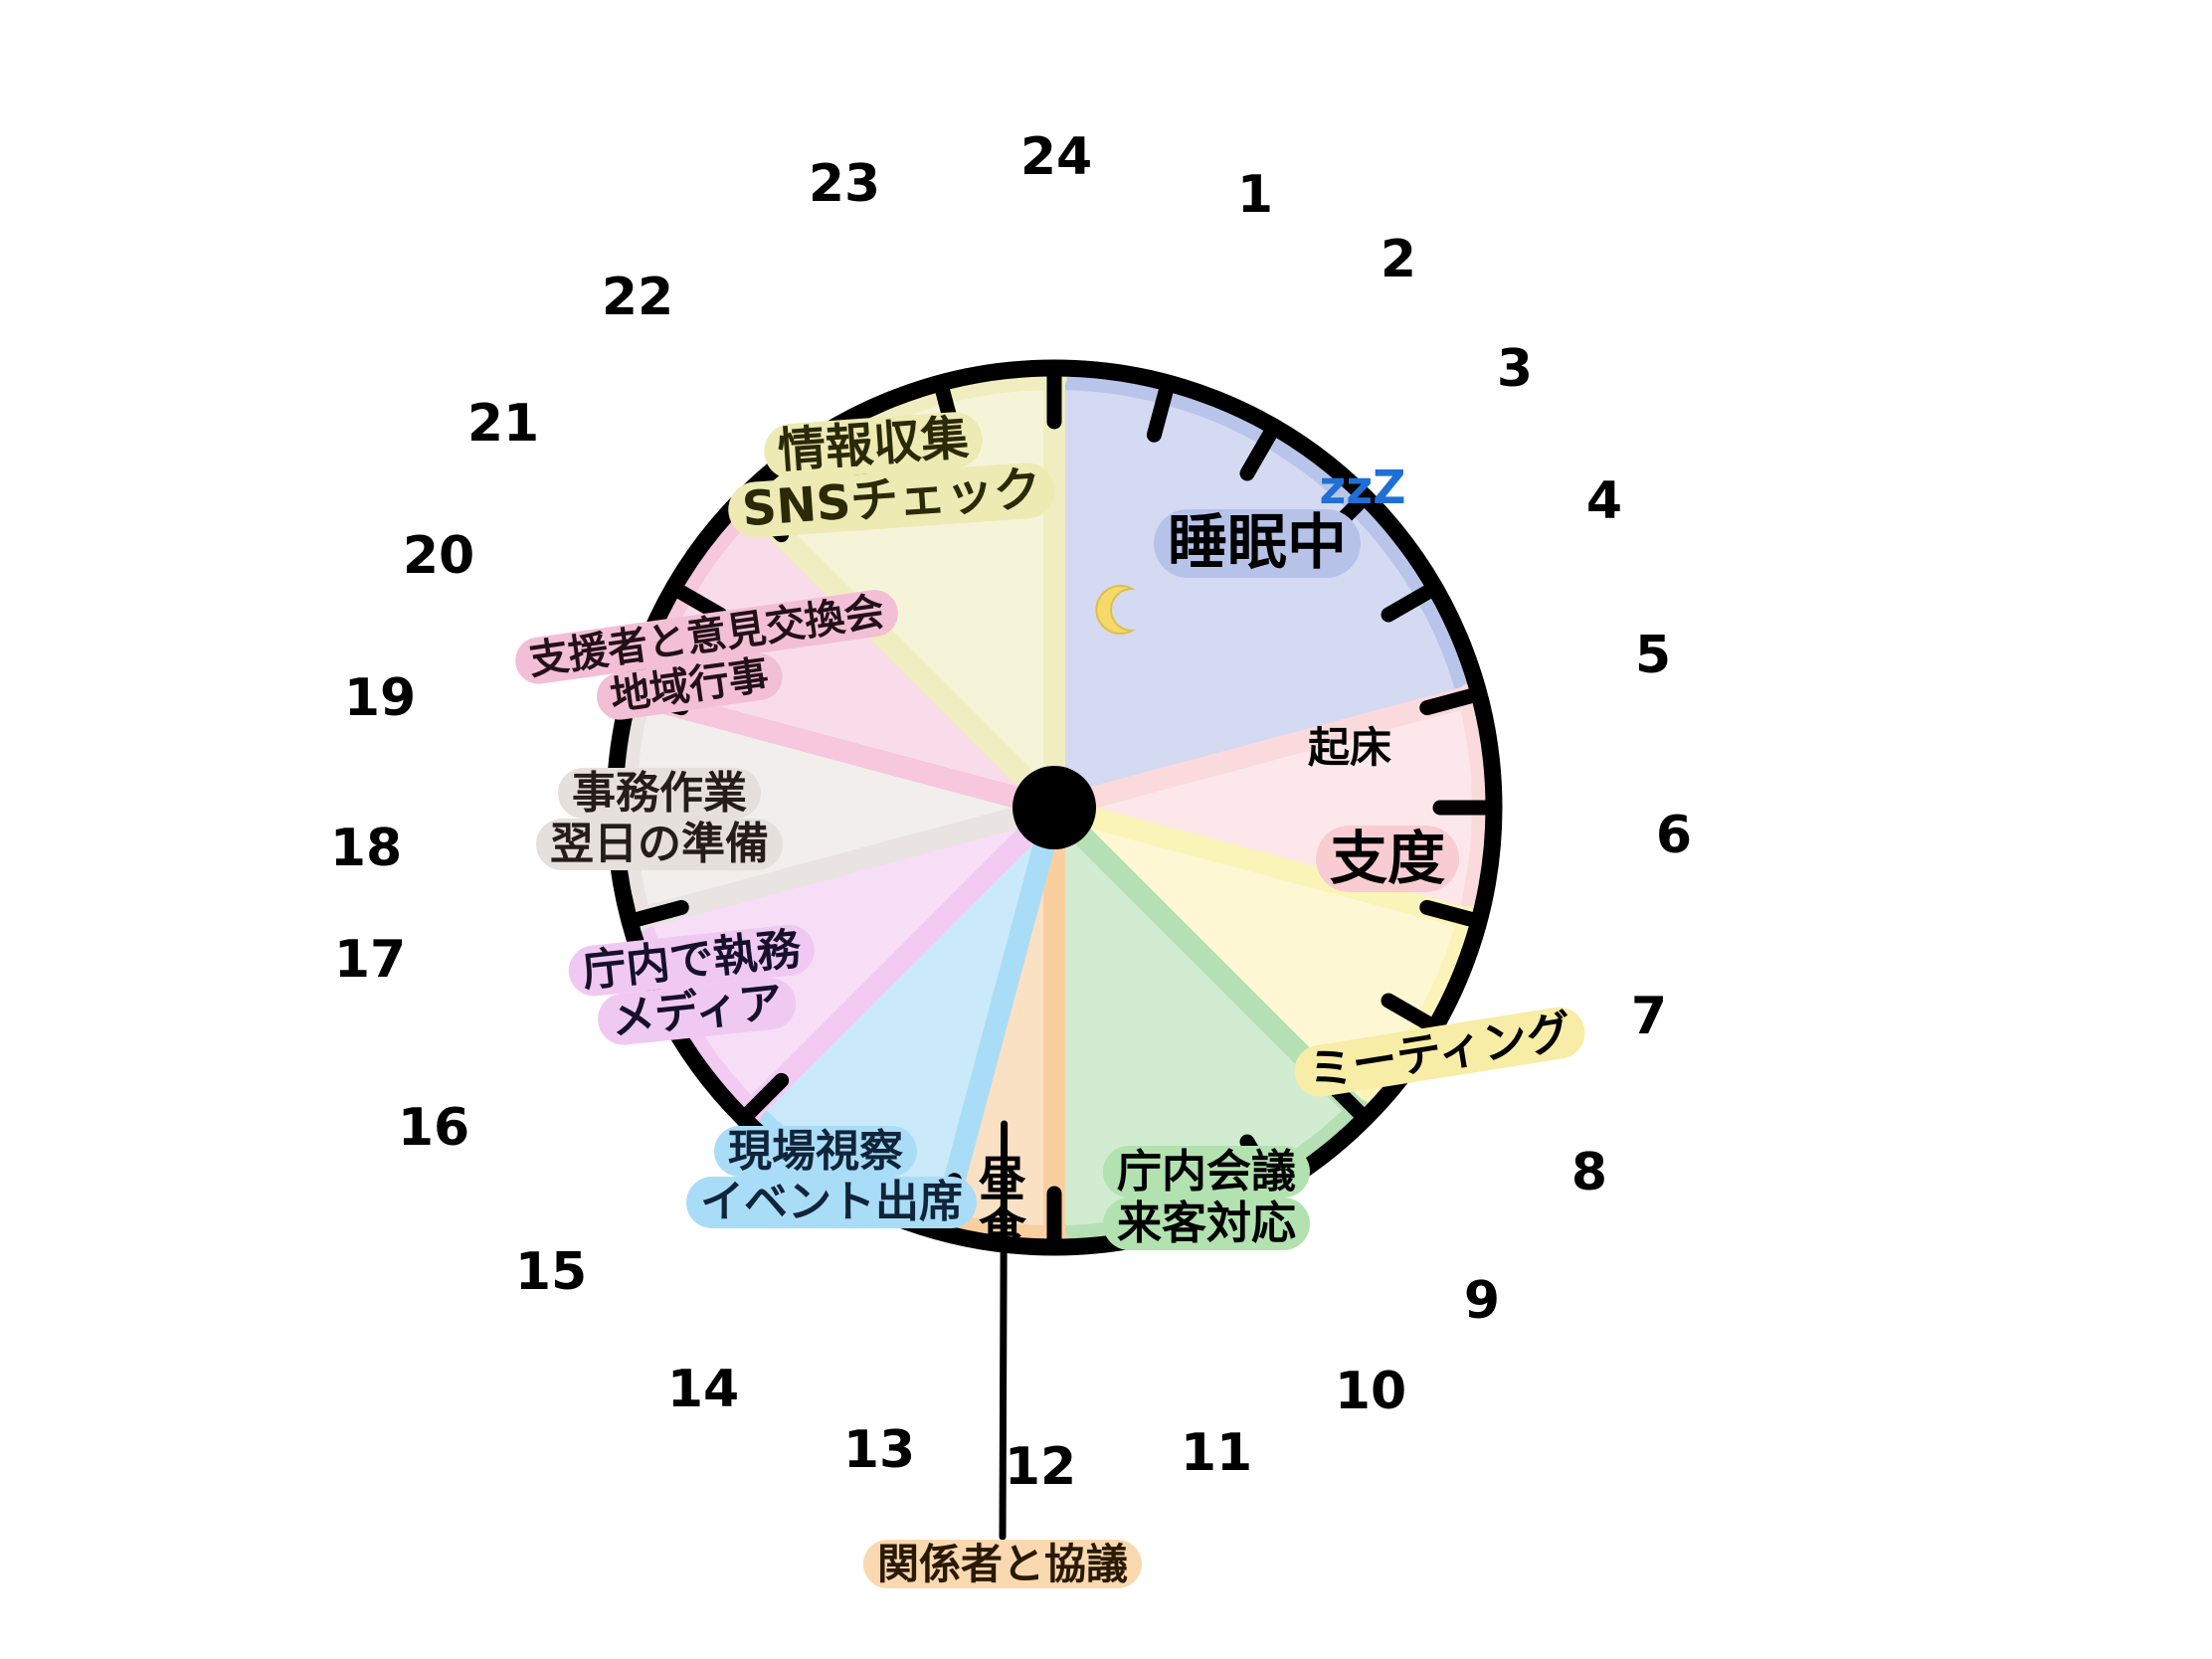 The image size is (2212, 1659). I want to click on hour-label-10: 10, so click(1370, 1391).